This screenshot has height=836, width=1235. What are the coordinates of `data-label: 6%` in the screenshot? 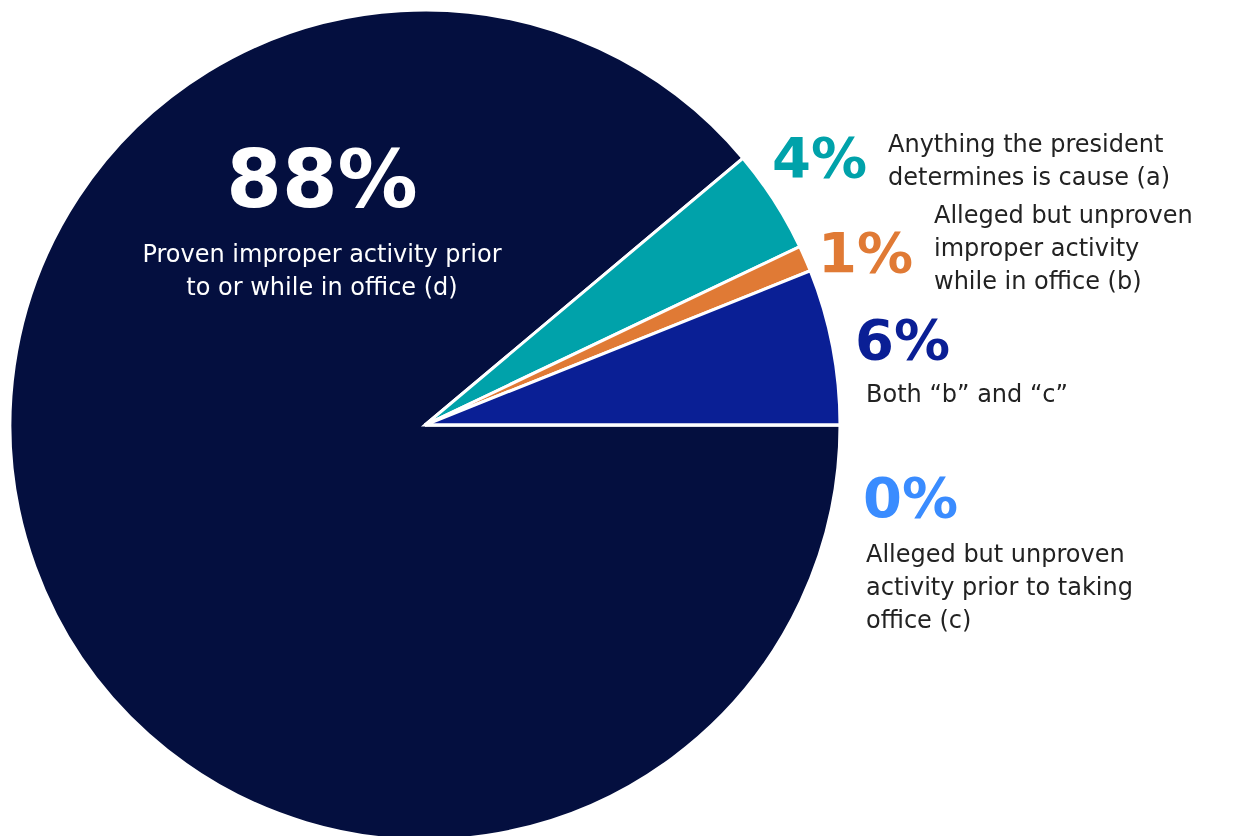 It's located at (903, 339).